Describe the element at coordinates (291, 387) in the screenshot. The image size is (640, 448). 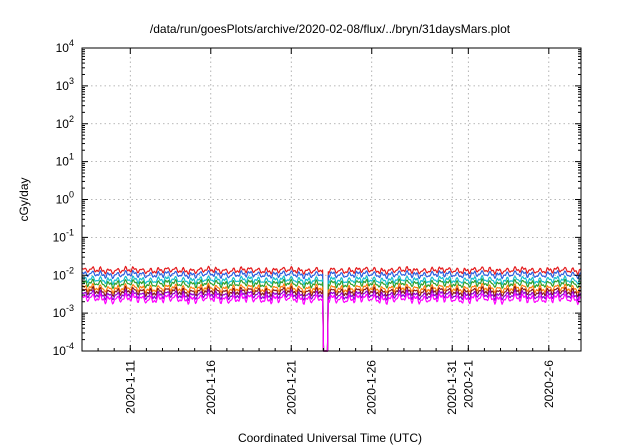
I see `x-tick-label: 2020-1-21` at that location.